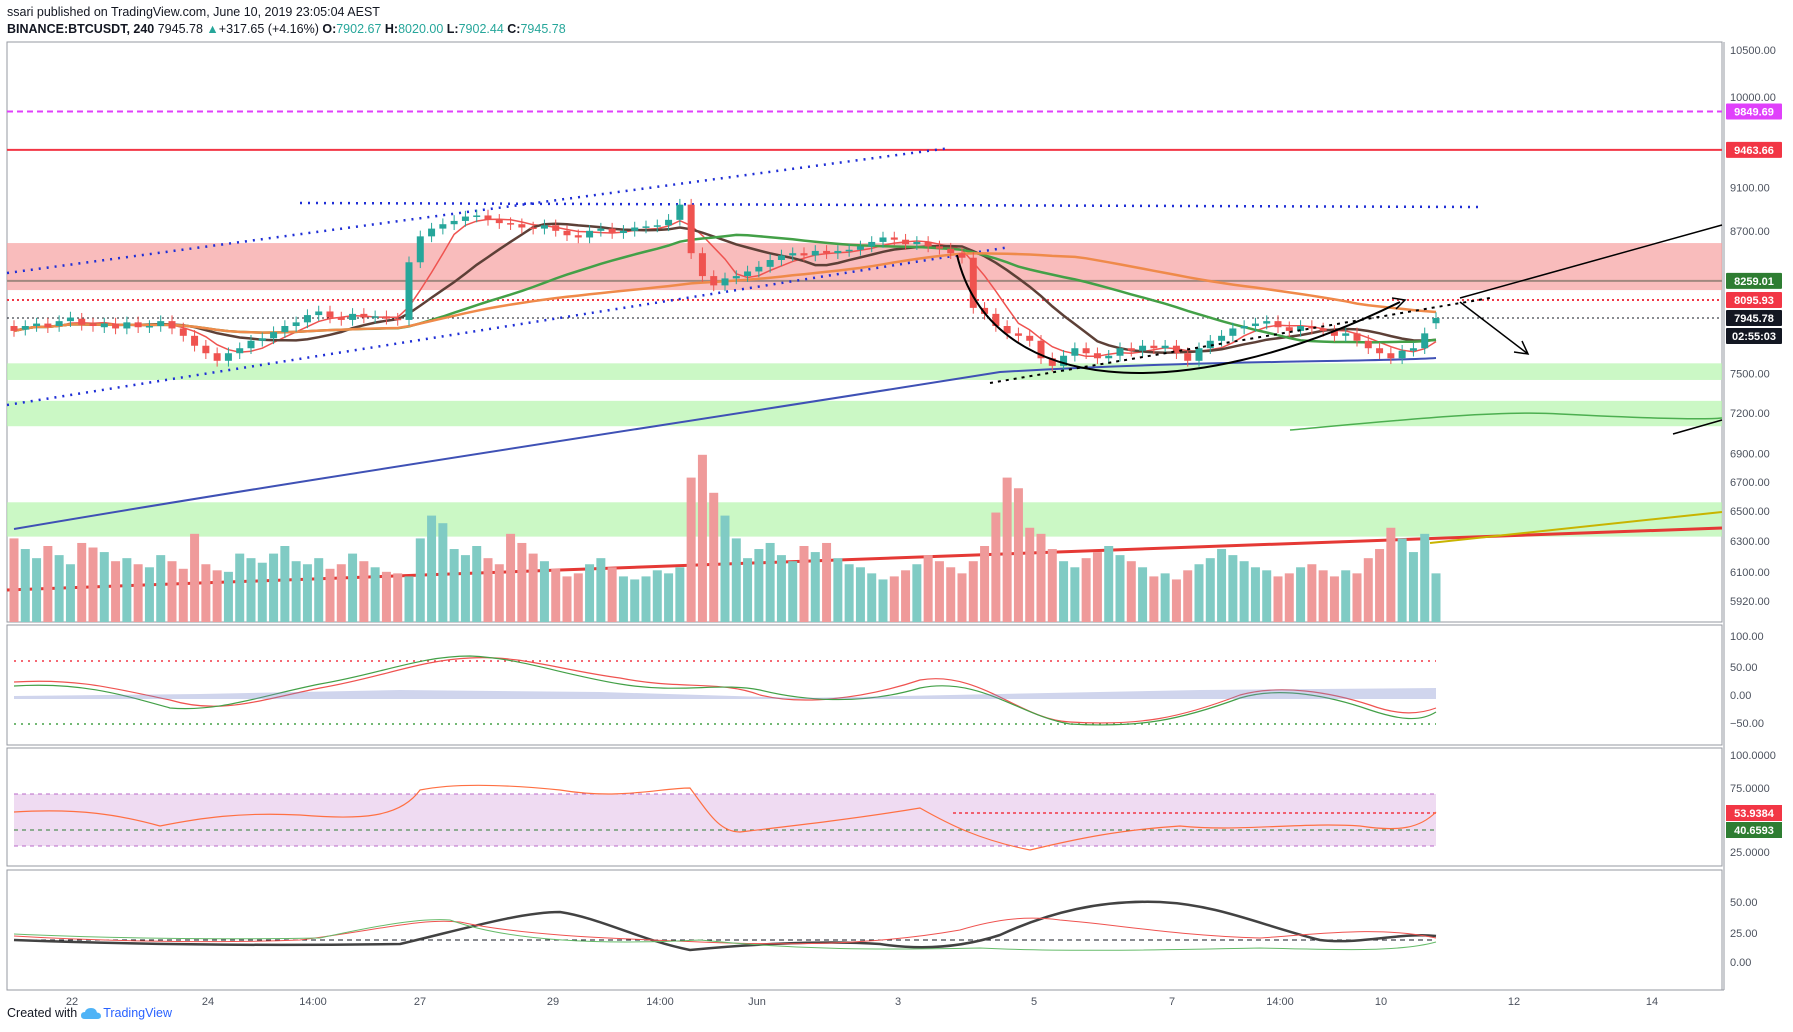 Image resolution: width=1793 pixels, height=1032 pixels. What do you see at coordinates (481, 29) in the screenshot?
I see `low-value: 7902.44` at bounding box center [481, 29].